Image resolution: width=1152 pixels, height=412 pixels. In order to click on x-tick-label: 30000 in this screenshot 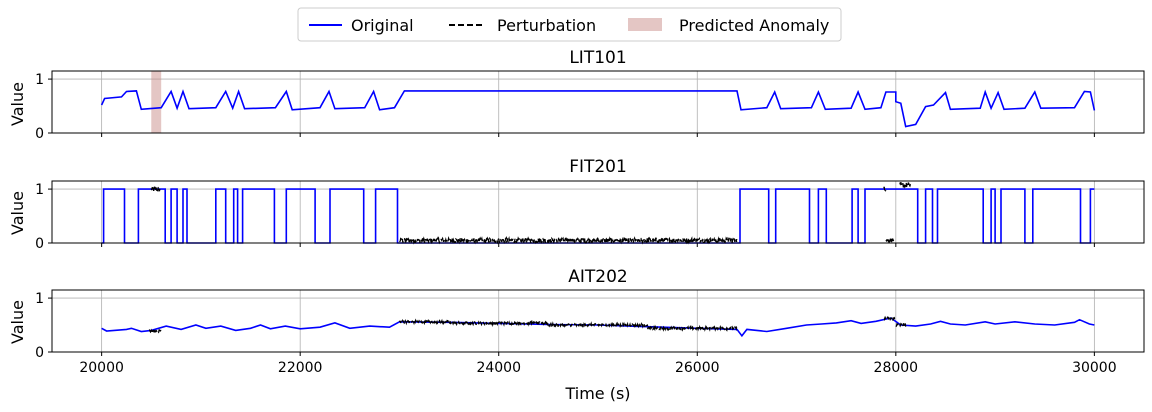, I will do `click(1094, 368)`.